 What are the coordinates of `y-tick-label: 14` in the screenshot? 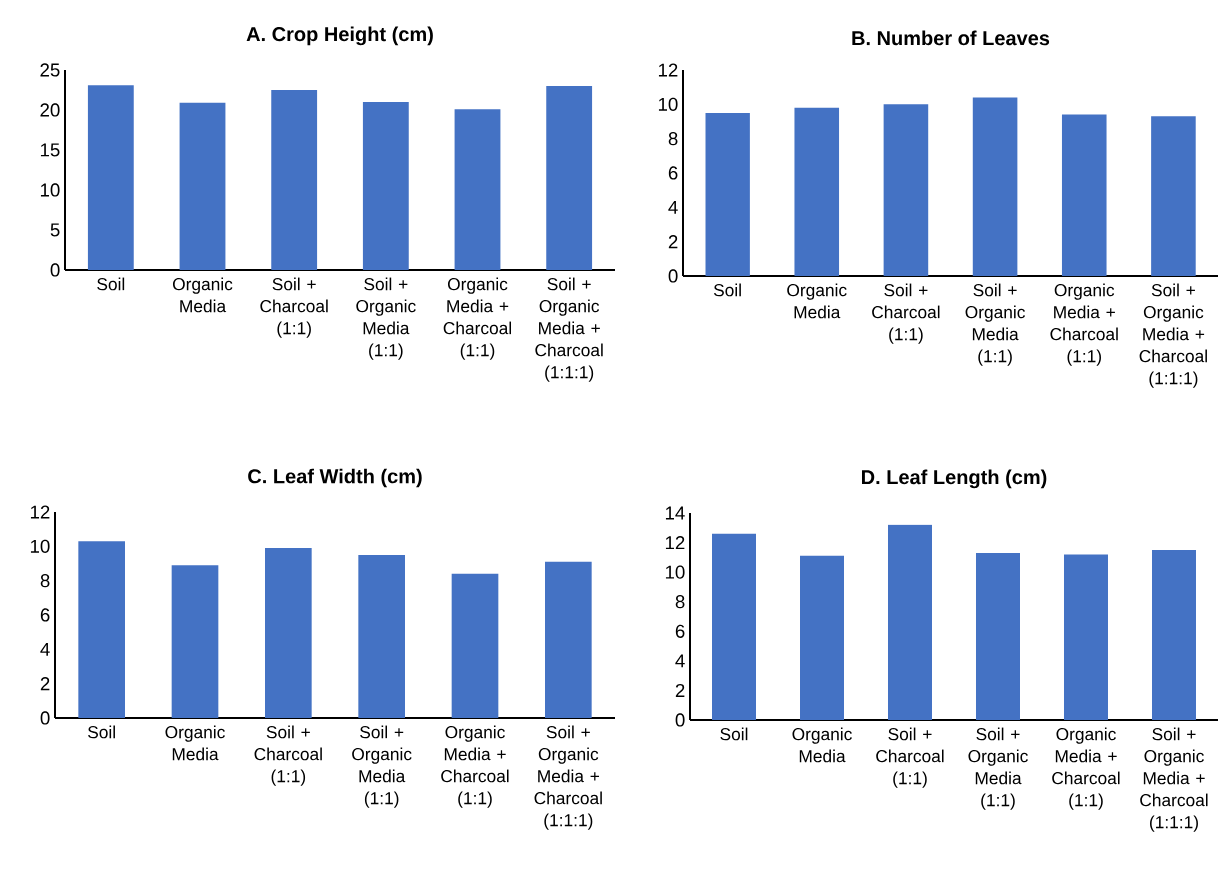 It's located at (675, 513).